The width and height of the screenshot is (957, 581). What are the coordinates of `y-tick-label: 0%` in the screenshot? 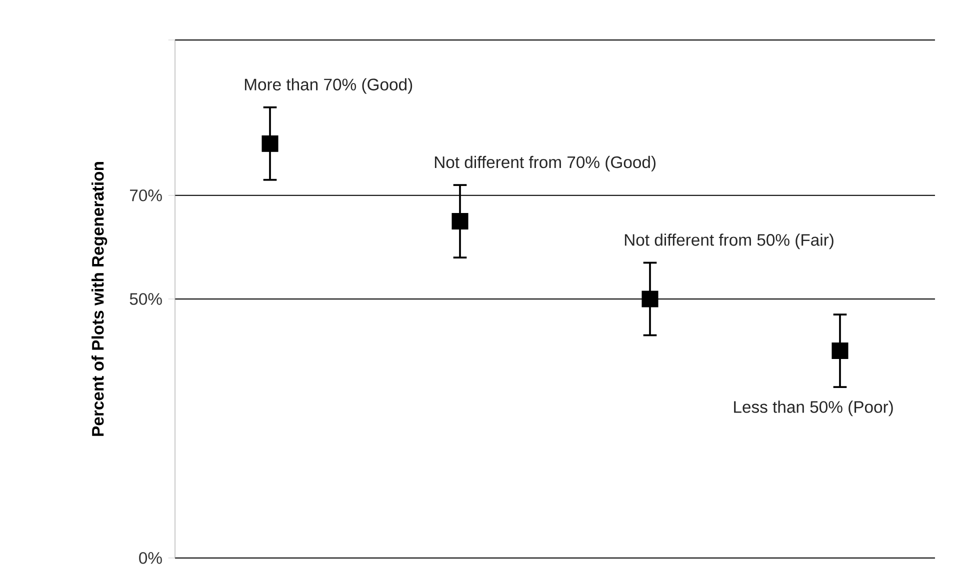 It's located at (150, 558).